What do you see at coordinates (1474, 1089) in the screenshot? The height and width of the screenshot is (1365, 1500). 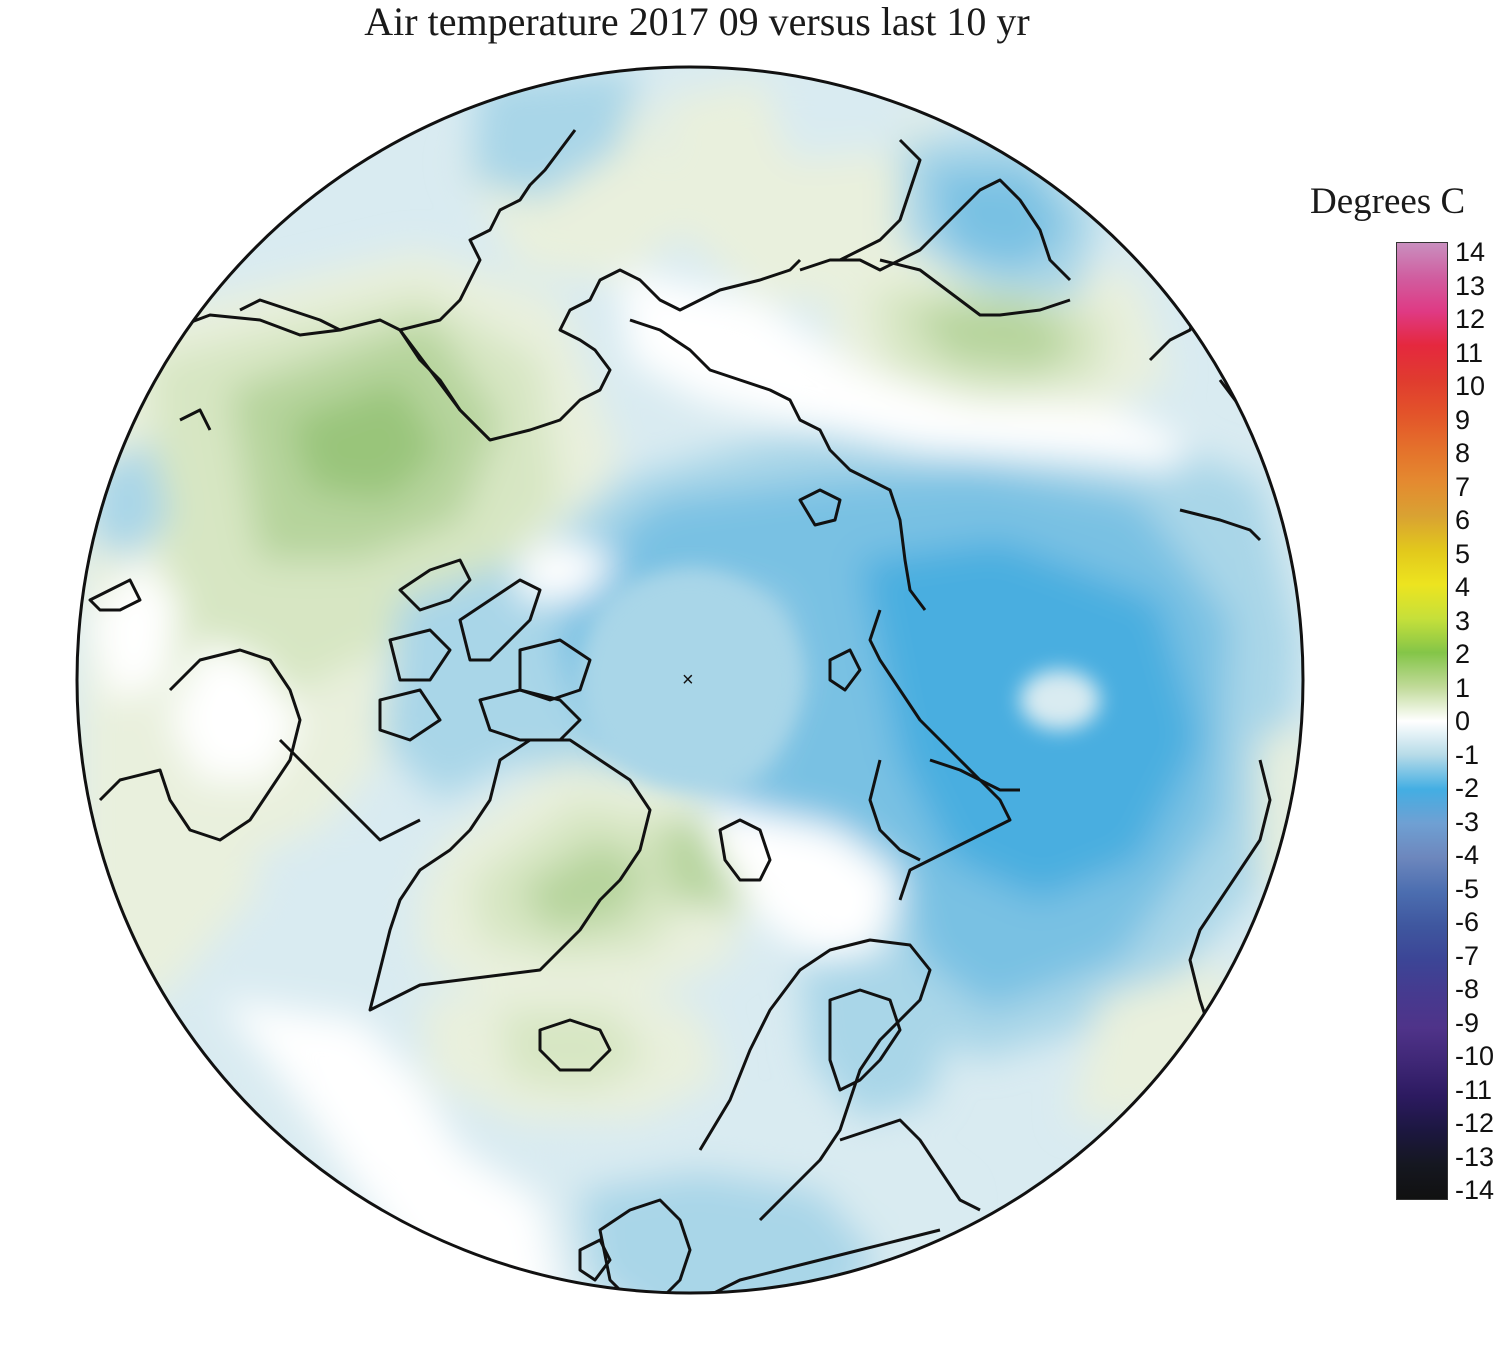 I see `legend-tick-label: -11` at bounding box center [1474, 1089].